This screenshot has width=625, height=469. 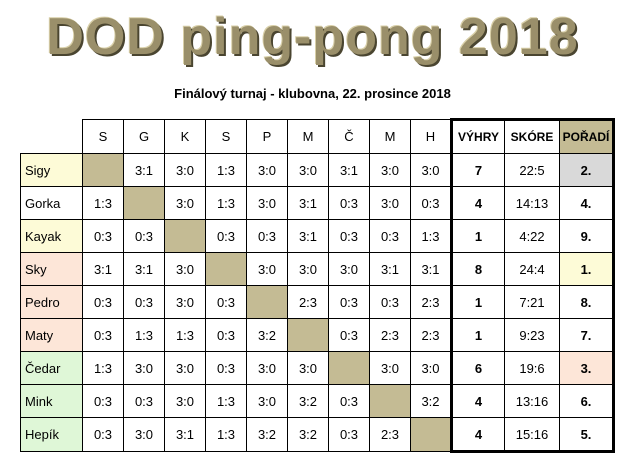 I want to click on wins-cell: 7, so click(x=477, y=170).